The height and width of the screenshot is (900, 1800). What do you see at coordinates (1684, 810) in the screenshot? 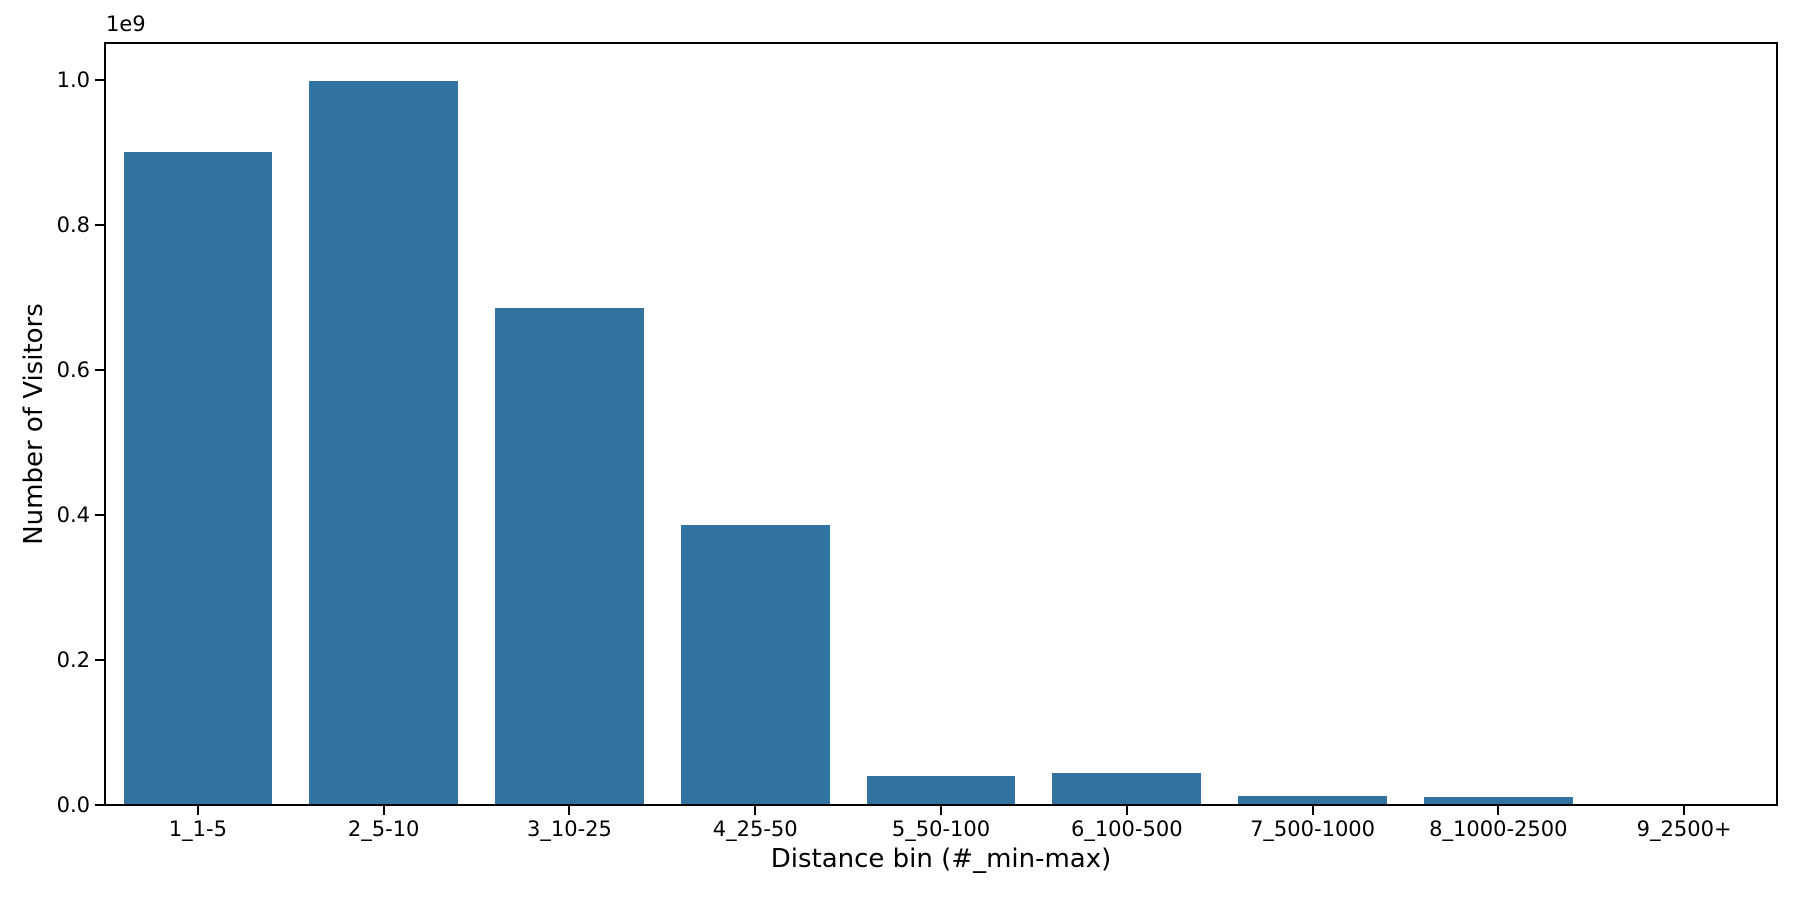
I see `x-tick-mark-9_2500+` at bounding box center [1684, 810].